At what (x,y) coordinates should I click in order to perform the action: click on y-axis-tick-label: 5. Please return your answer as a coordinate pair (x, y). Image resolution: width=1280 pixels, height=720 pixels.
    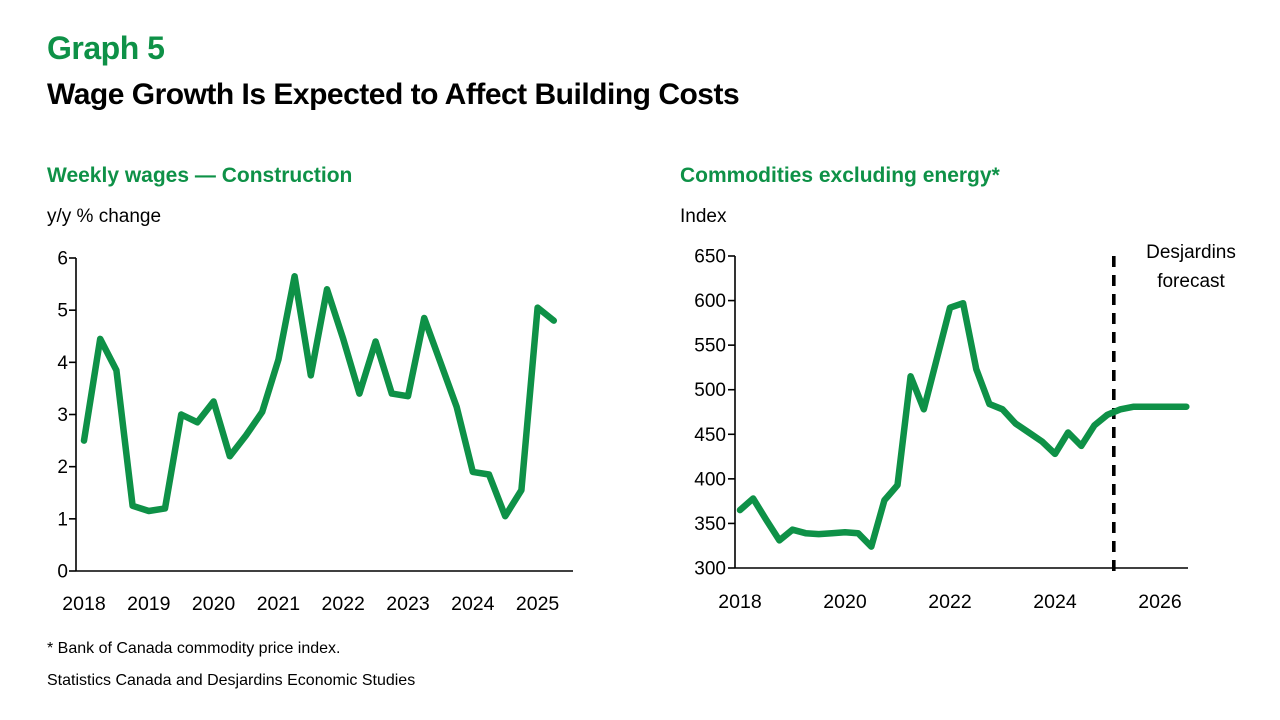
    Looking at the image, I should click on (62, 311).